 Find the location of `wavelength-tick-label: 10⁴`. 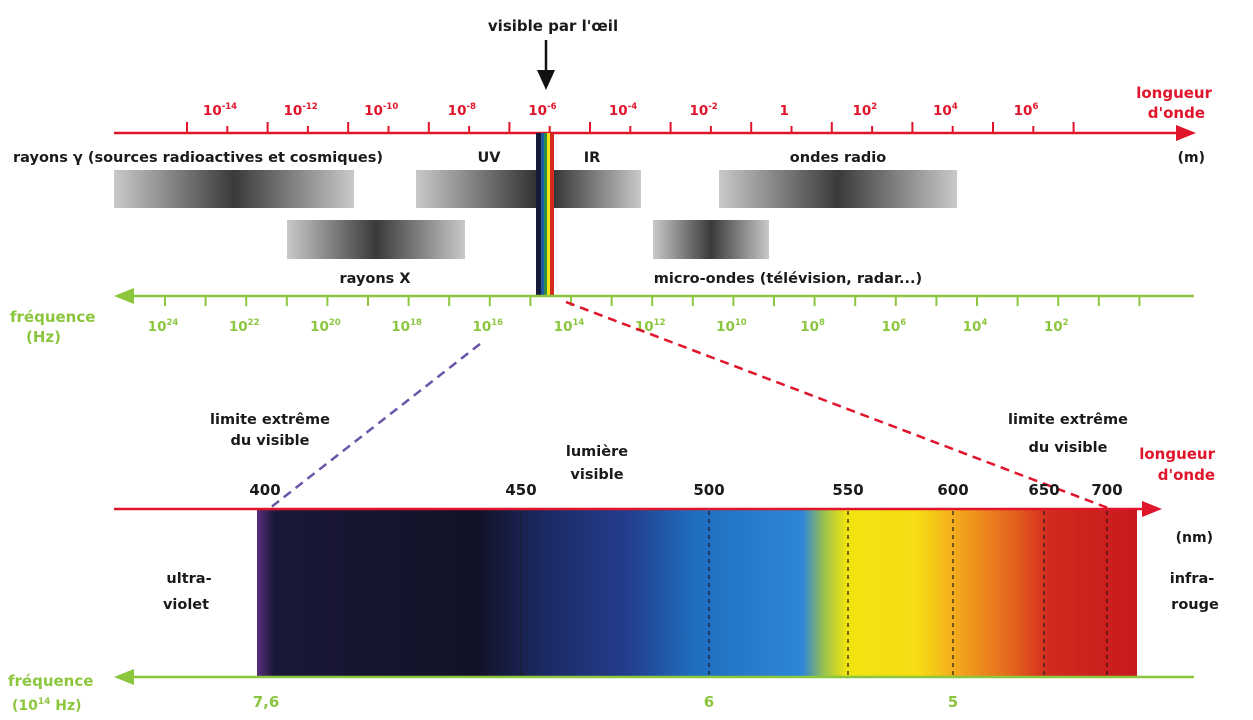

wavelength-tick-label: 10⁴ is located at coordinates (945, 110).